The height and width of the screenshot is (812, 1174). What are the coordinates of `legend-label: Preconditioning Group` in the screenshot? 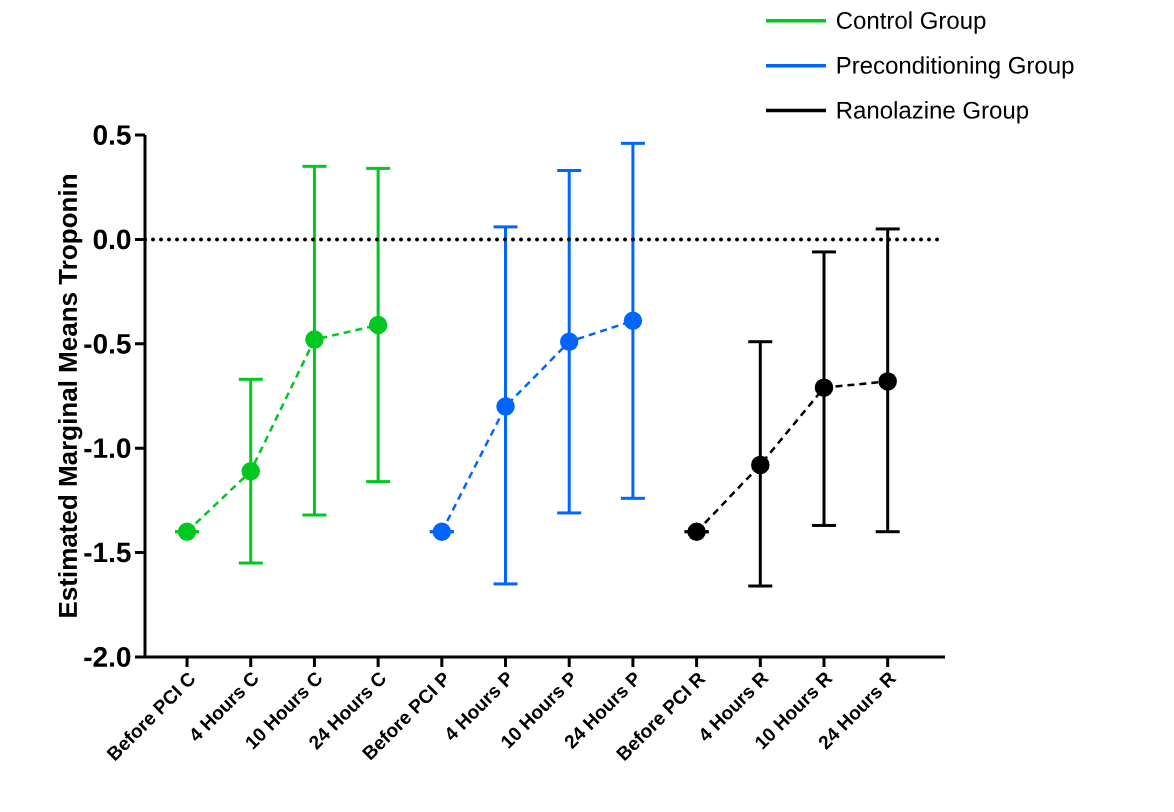 It's located at (955, 67).